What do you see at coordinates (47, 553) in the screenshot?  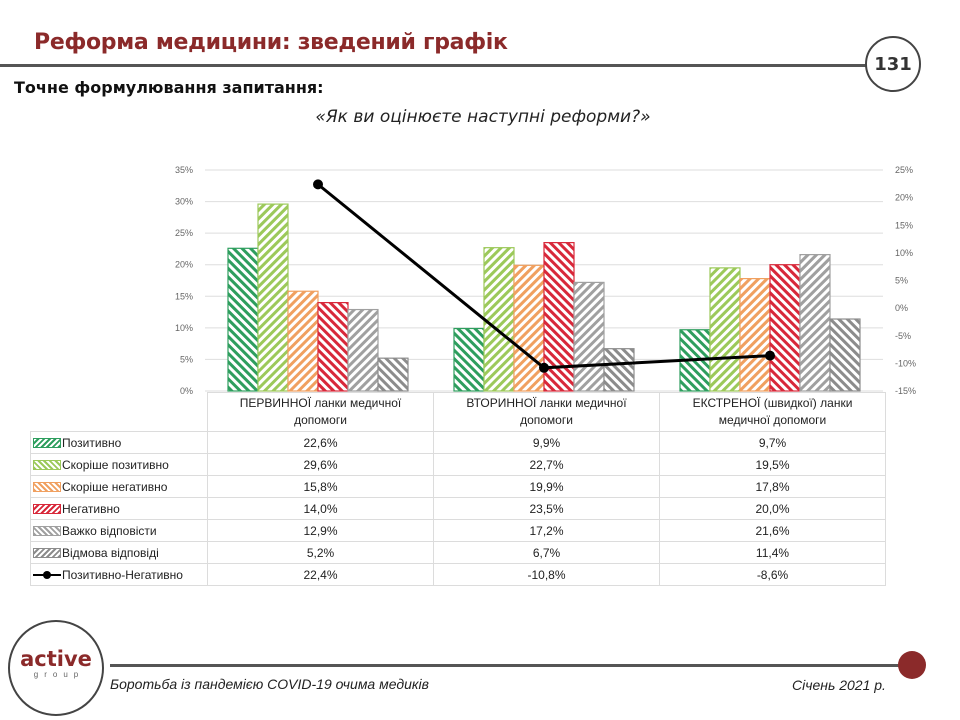 I see `legend-key-refusal-icon` at bounding box center [47, 553].